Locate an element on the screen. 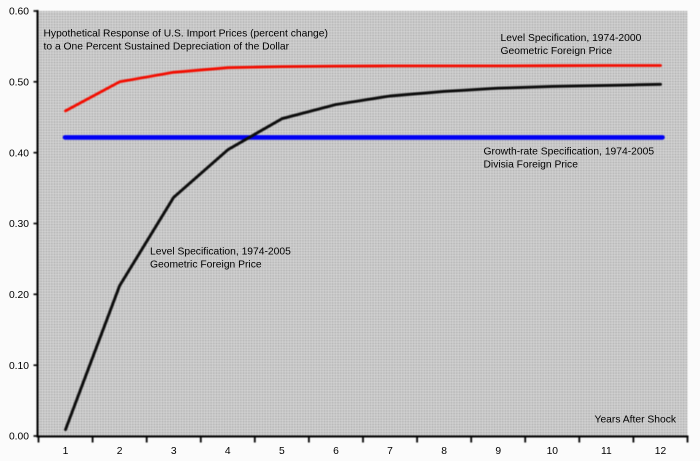  svg-text: 0.10 is located at coordinates (19, 366).